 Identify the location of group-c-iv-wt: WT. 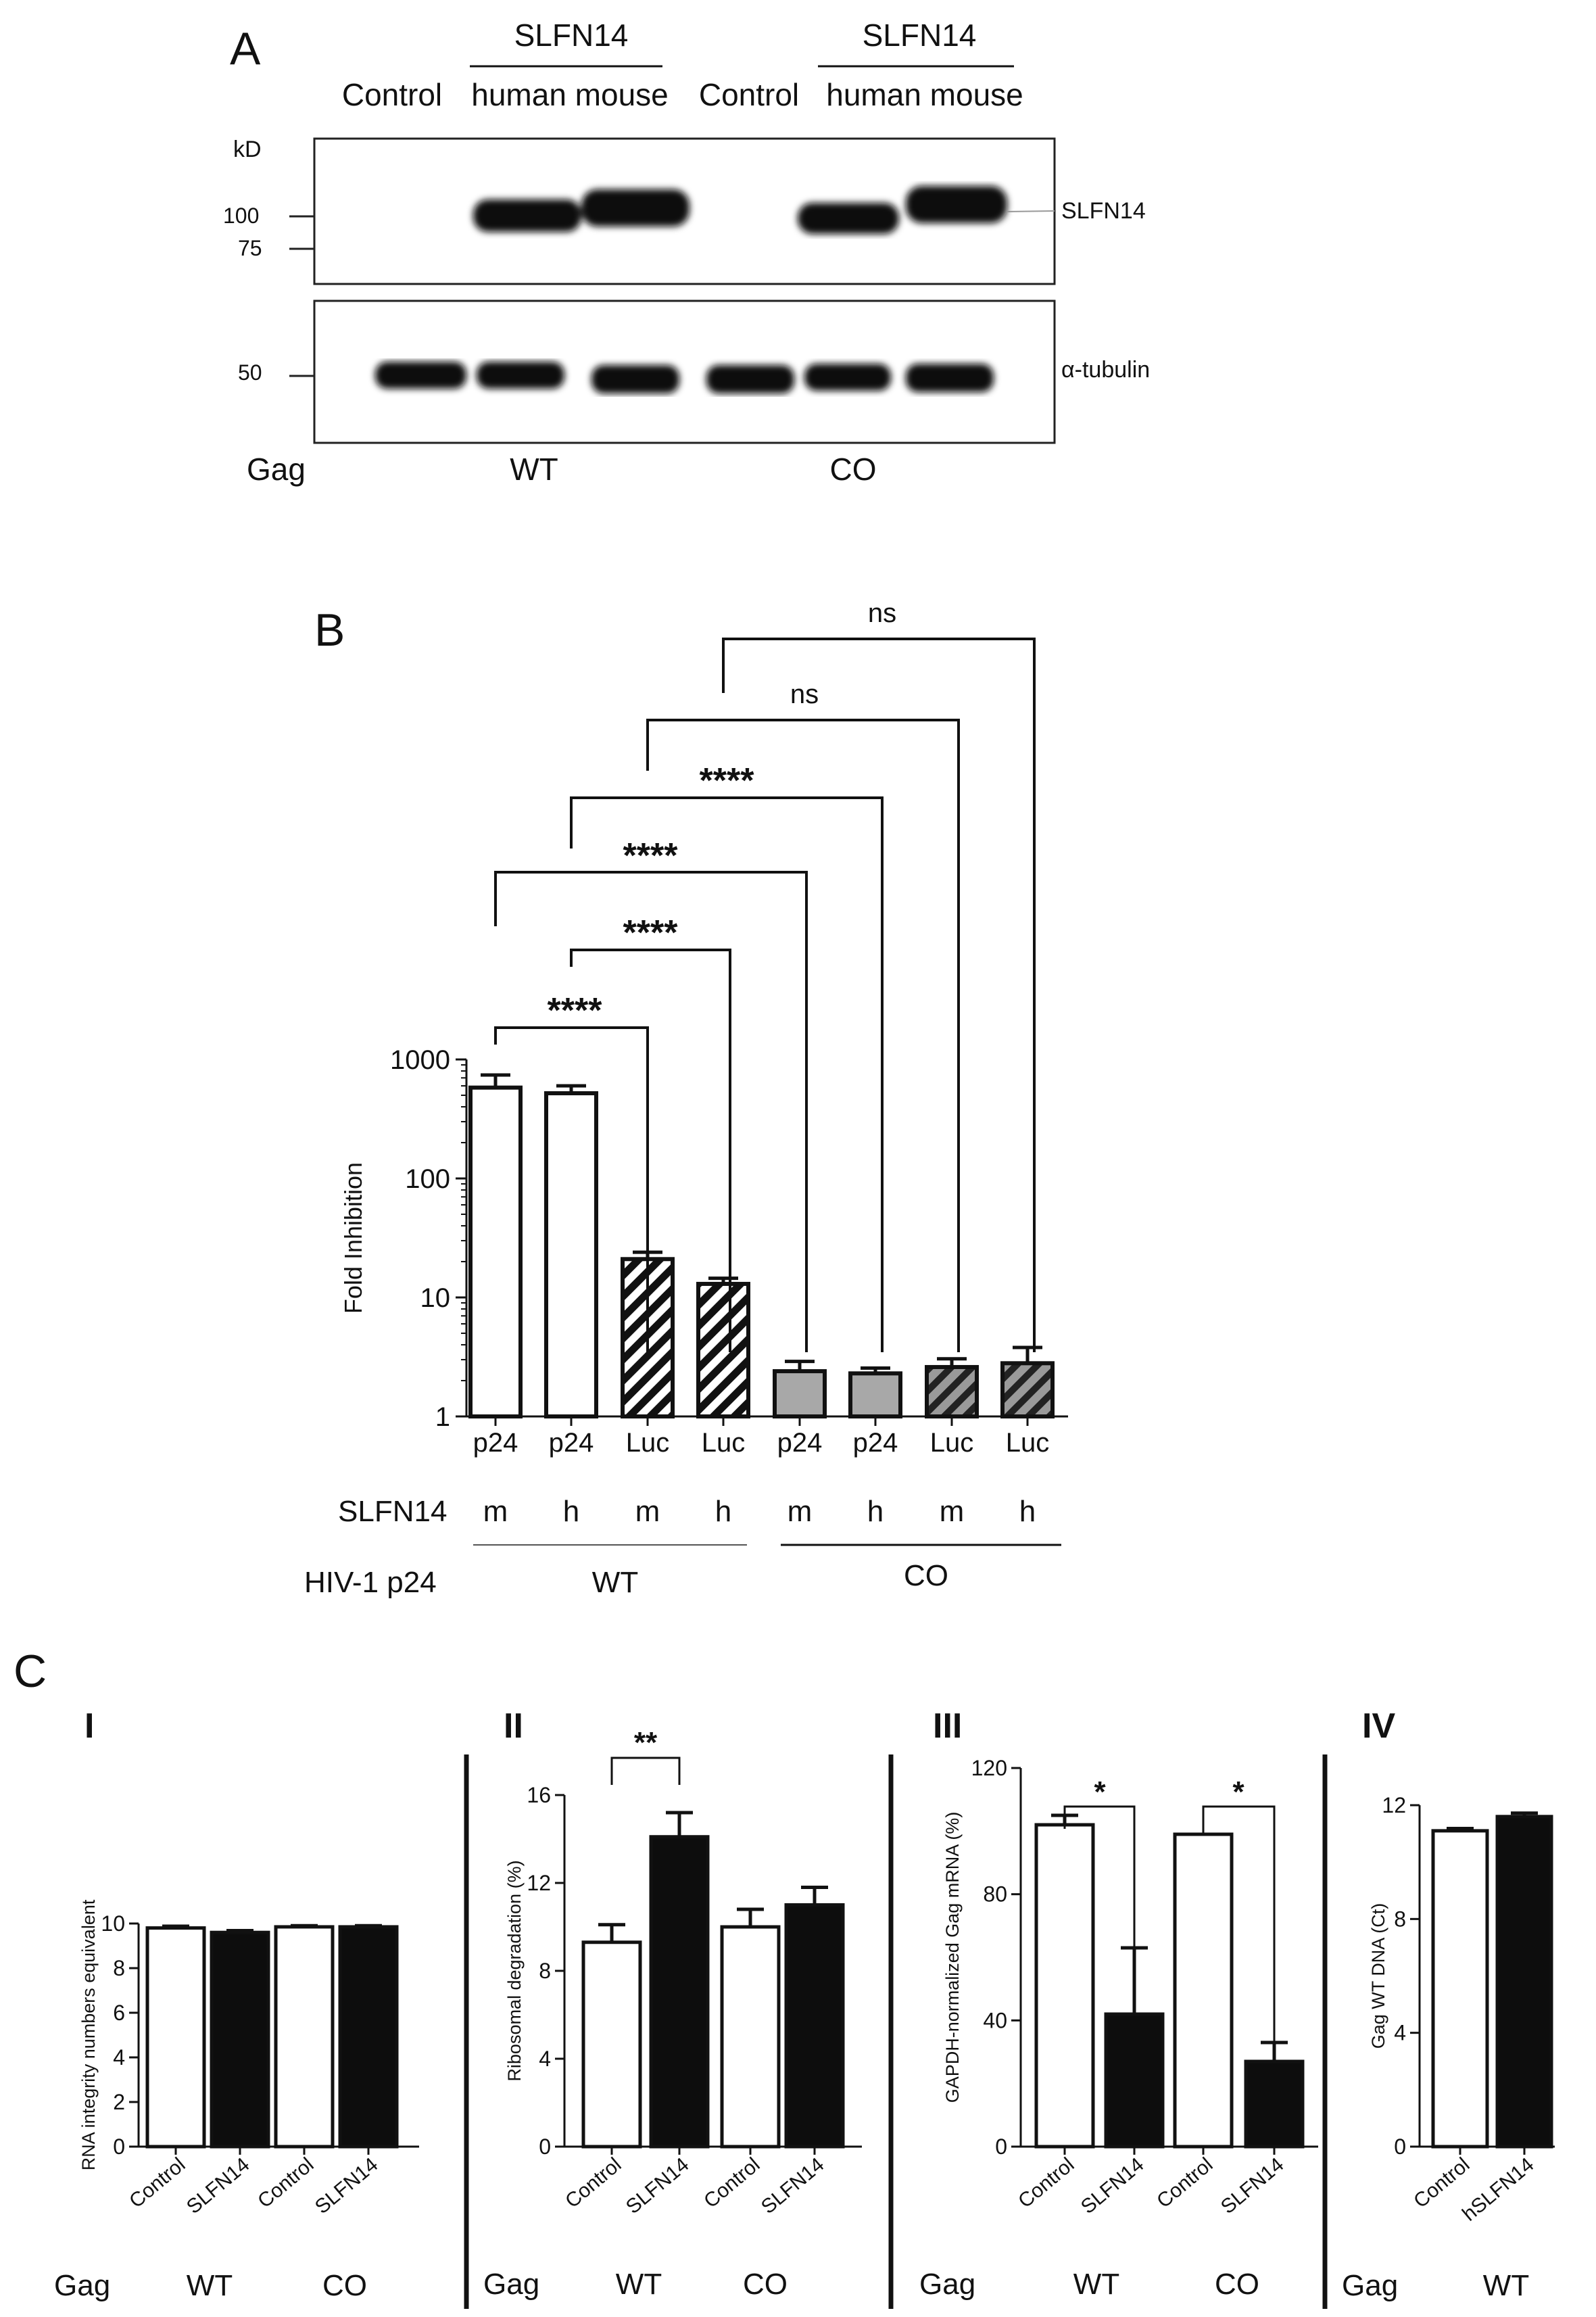
(1506, 2285).